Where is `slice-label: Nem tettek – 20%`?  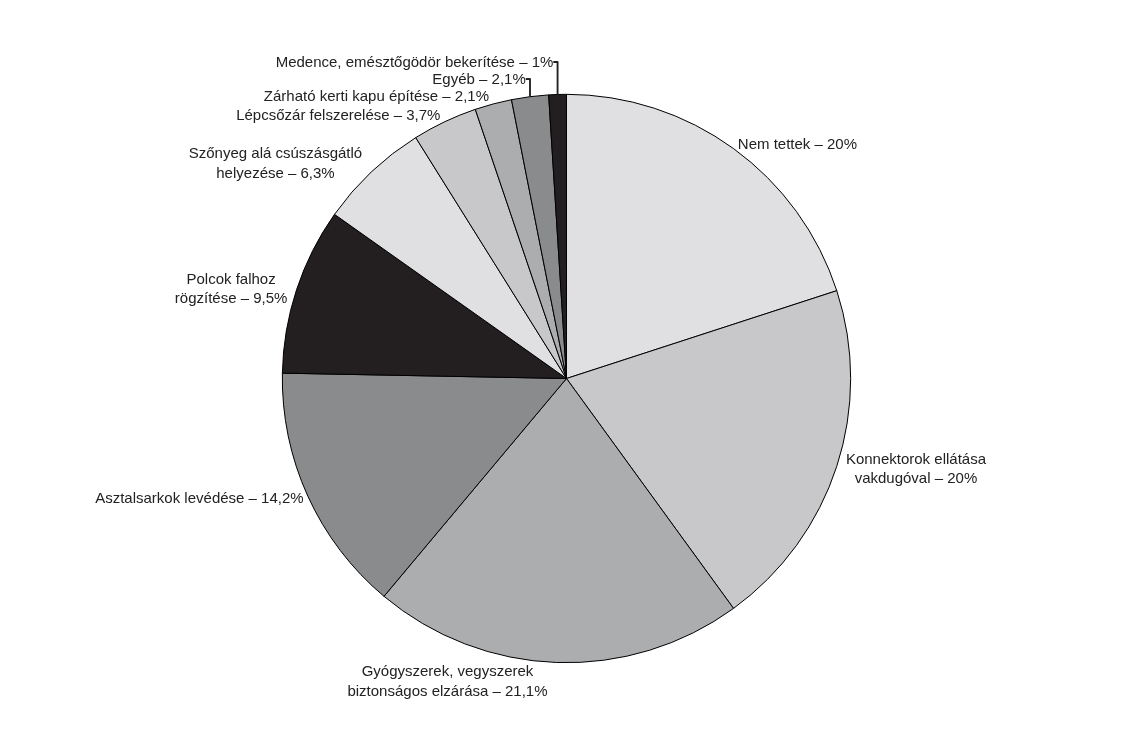
slice-label: Nem tettek – 20% is located at coordinates (797, 143).